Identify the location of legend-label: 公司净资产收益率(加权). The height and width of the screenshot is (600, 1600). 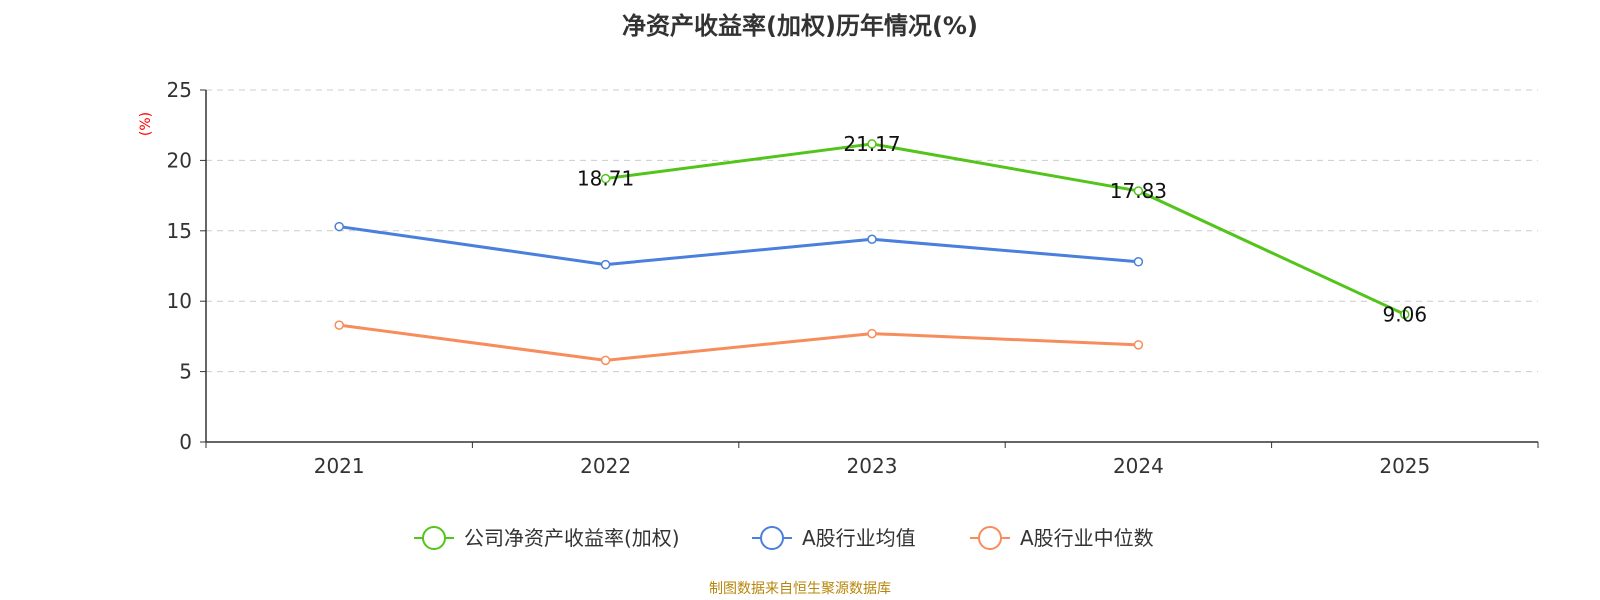
(572, 538).